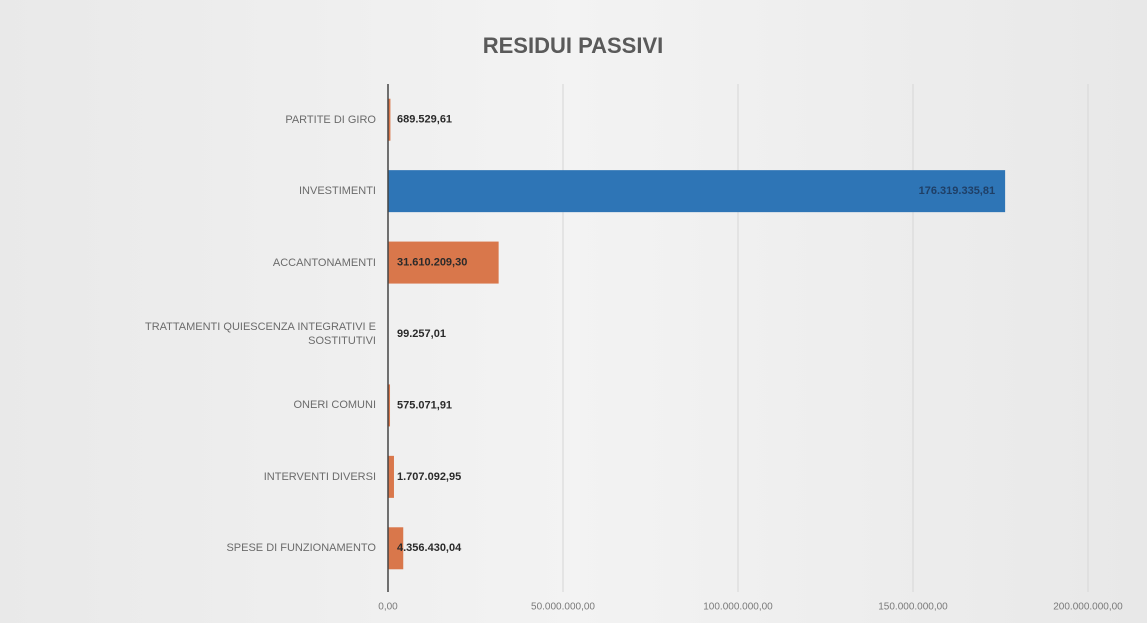  What do you see at coordinates (337, 191) in the screenshot?
I see `y-tick-label: INVESTIMENTI` at bounding box center [337, 191].